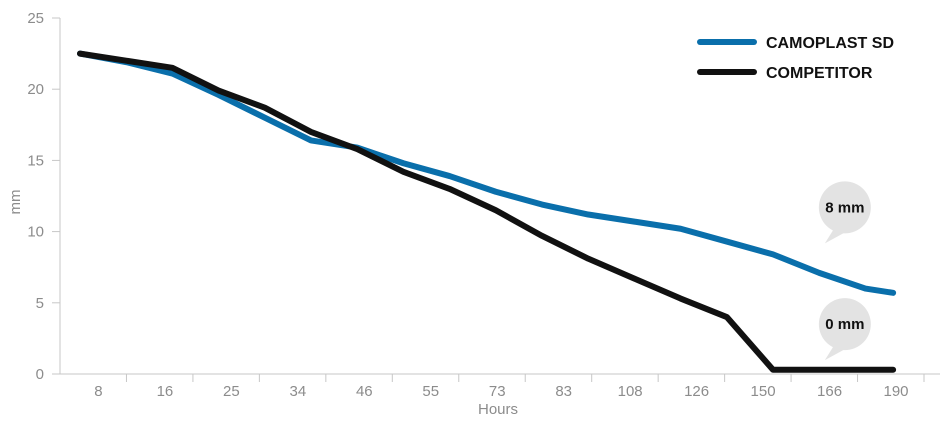  Describe the element at coordinates (498, 409) in the screenshot. I see `x-axis-title: Hours` at that location.